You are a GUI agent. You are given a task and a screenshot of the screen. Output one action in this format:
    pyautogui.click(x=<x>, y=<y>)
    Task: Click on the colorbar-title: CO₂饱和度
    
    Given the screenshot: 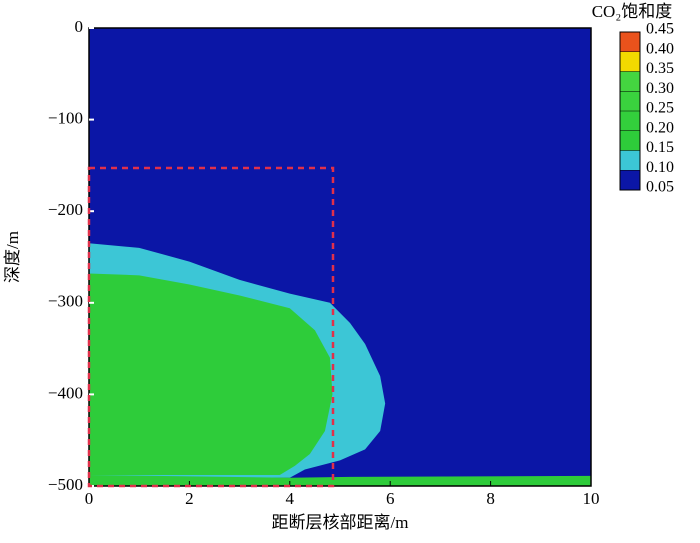 What is the action you would take?
    pyautogui.click(x=632, y=11)
    